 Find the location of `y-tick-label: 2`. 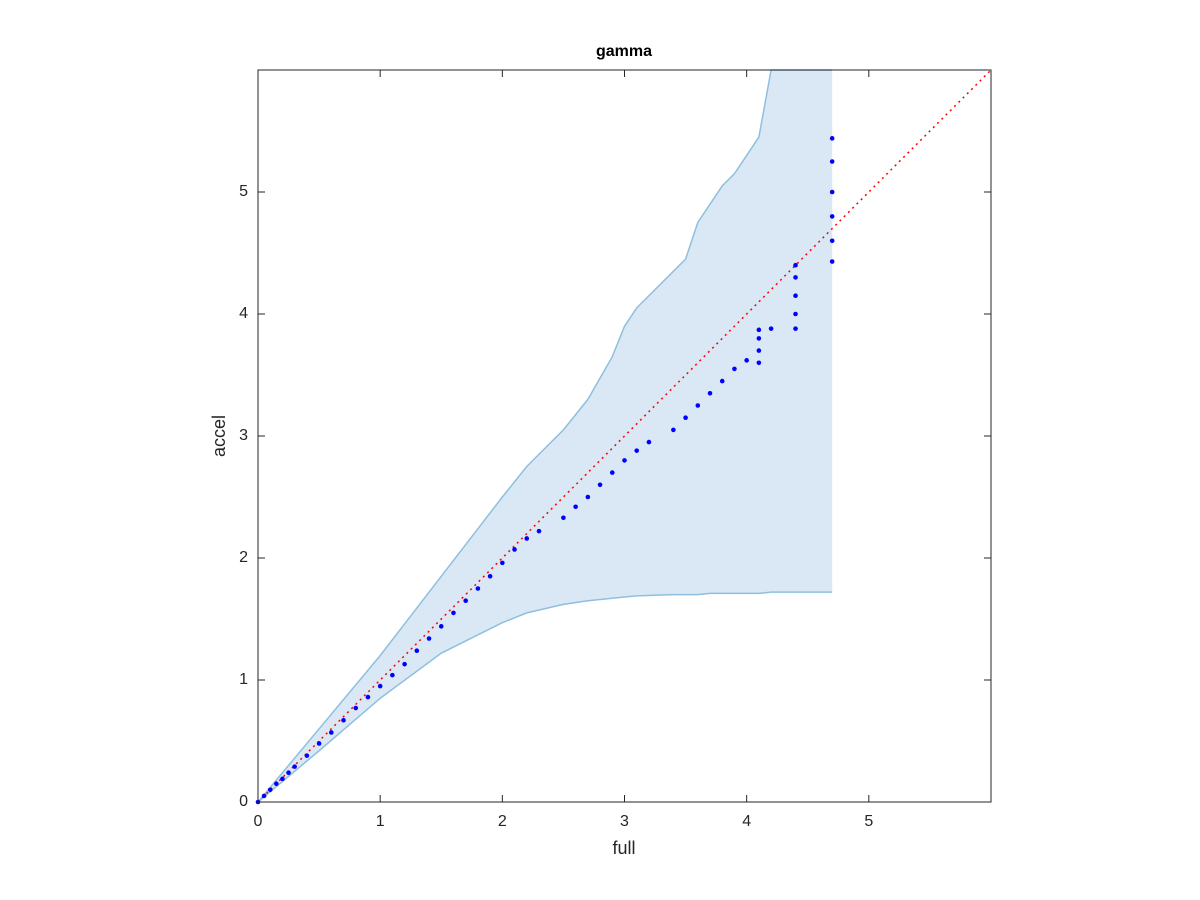

y-tick-label: 2 is located at coordinates (243, 557).